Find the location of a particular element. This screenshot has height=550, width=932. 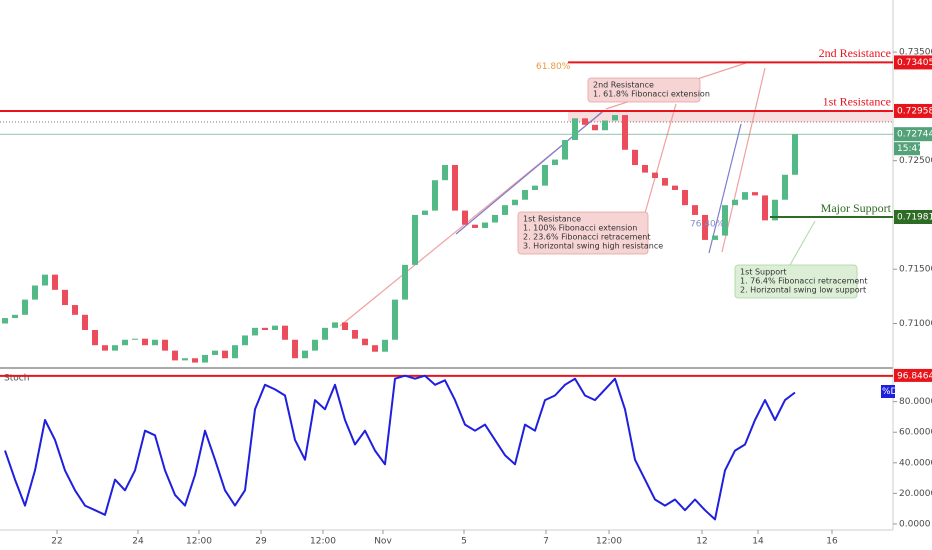

timer: 15:47 is located at coordinates (910, 149).